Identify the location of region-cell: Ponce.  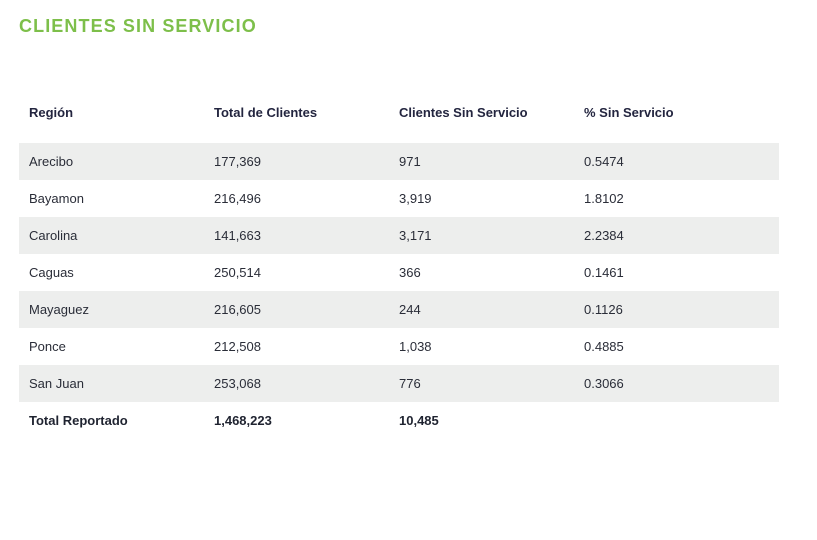
(47, 346).